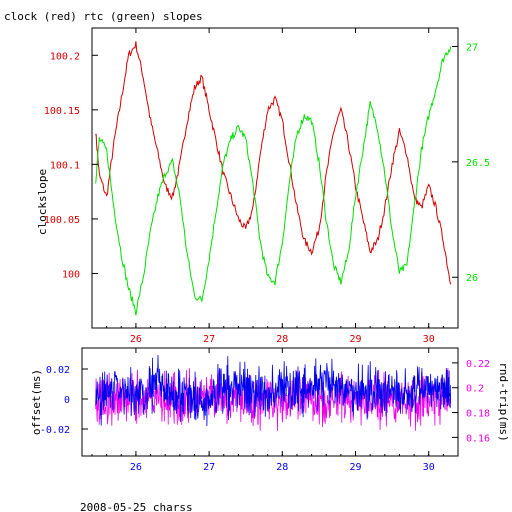 Image resolution: width=512 pixels, height=512 pixels. Describe the element at coordinates (472, 278) in the screenshot. I see `right-y-tick-label: 26` at that location.